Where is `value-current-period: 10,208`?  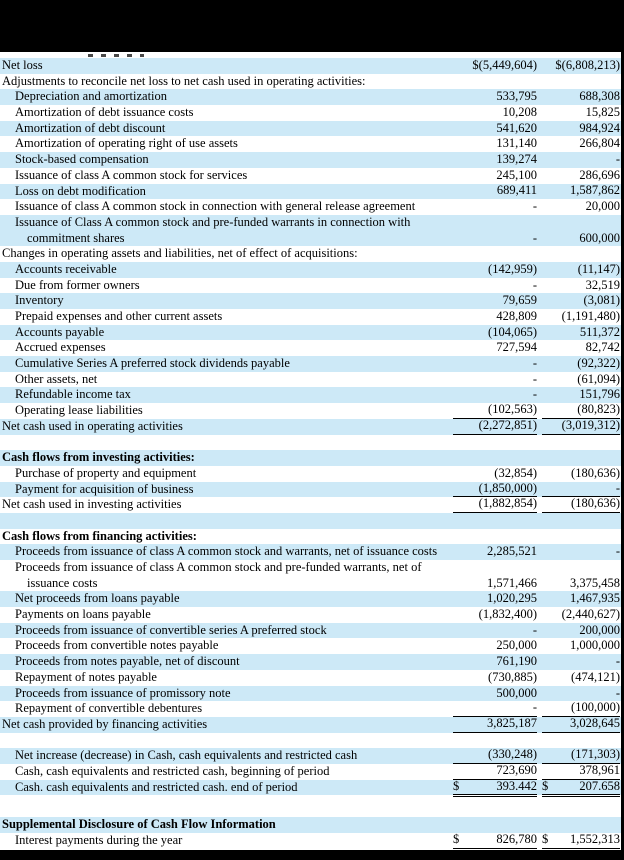 value-current-period: 10,208 is located at coordinates (495, 113).